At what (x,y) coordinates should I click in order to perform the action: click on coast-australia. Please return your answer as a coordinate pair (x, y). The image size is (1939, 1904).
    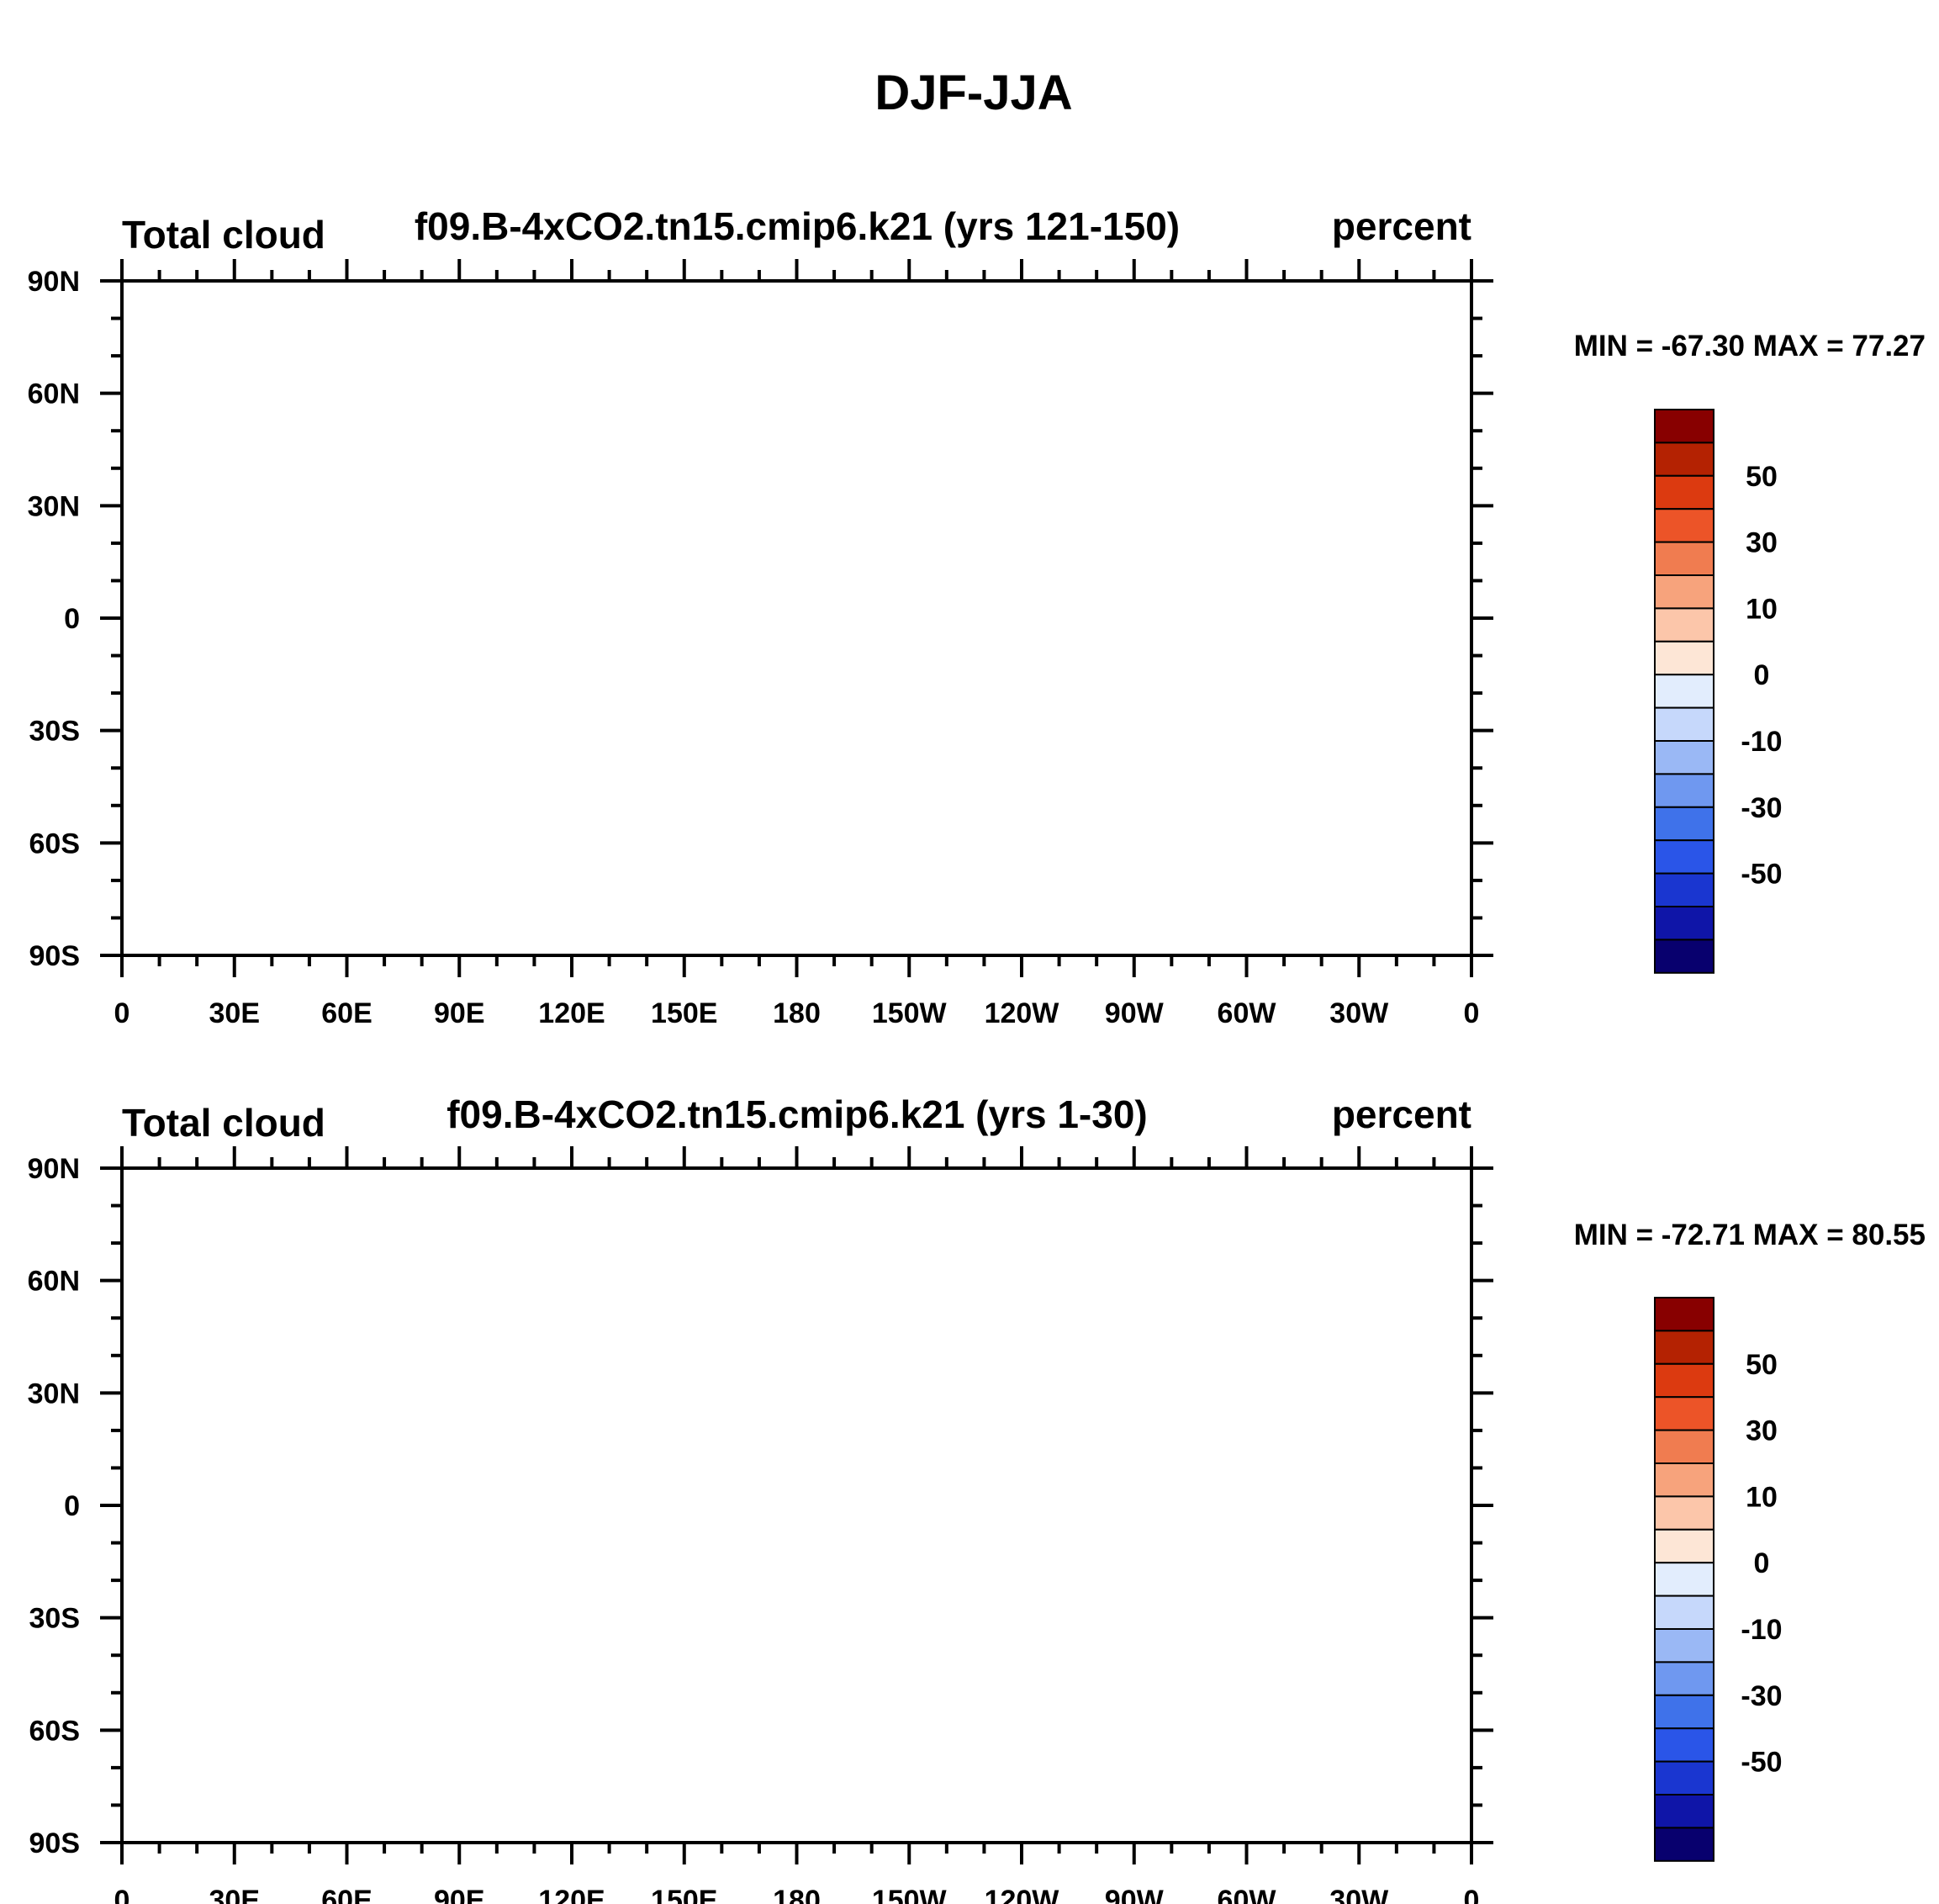
    Looking at the image, I should click on (620, 706).